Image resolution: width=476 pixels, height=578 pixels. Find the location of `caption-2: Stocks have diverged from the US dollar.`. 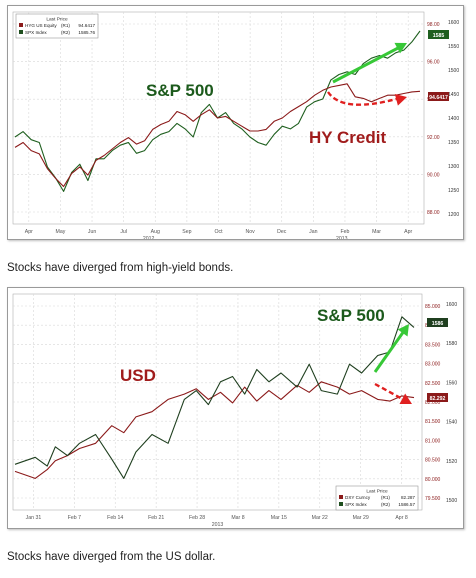

caption-2: Stocks have diverged from the US dollar. is located at coordinates (111, 557).